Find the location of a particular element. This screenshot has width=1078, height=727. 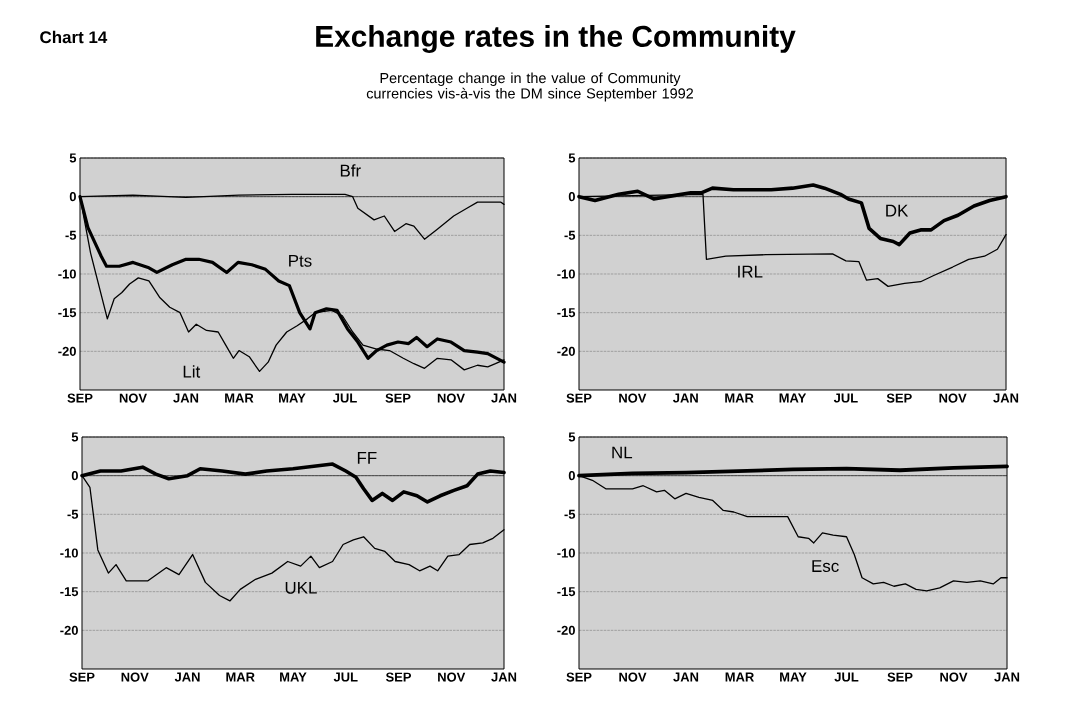

series-label: UKL is located at coordinates (301, 587).